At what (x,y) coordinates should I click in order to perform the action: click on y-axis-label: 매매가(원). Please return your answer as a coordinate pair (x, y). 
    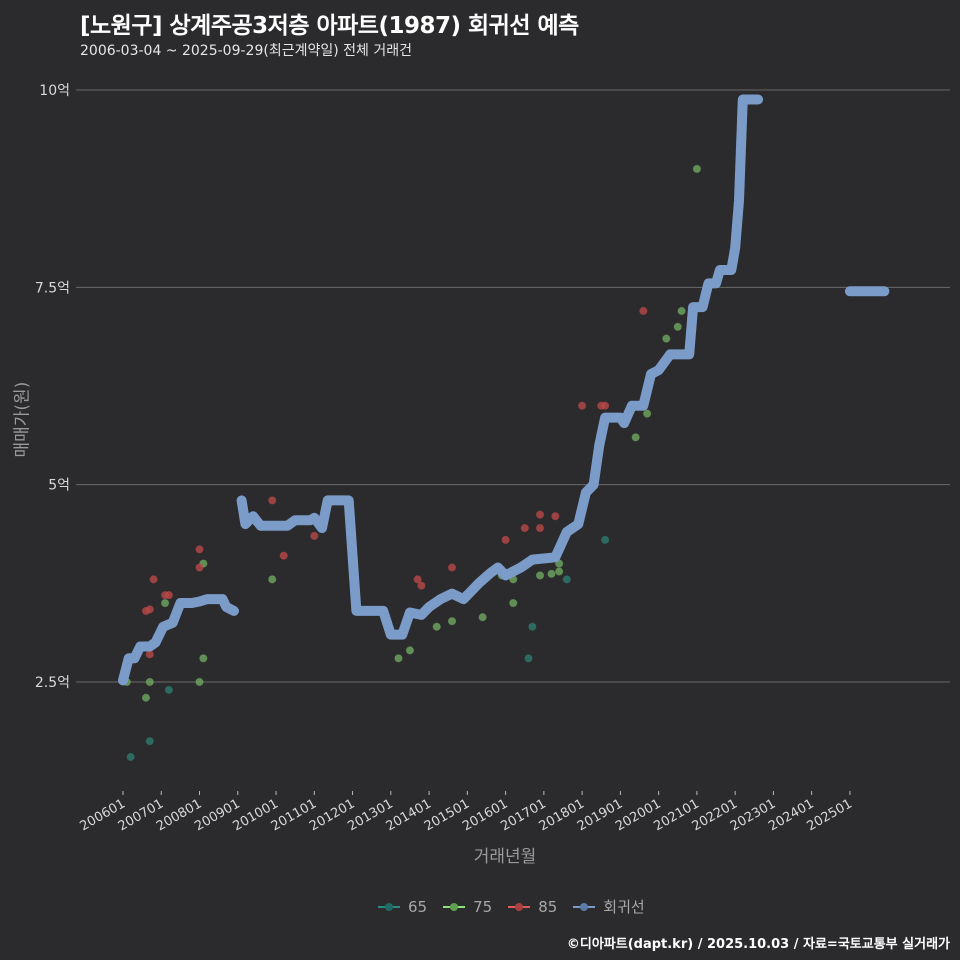
    Looking at the image, I should click on (22, 419).